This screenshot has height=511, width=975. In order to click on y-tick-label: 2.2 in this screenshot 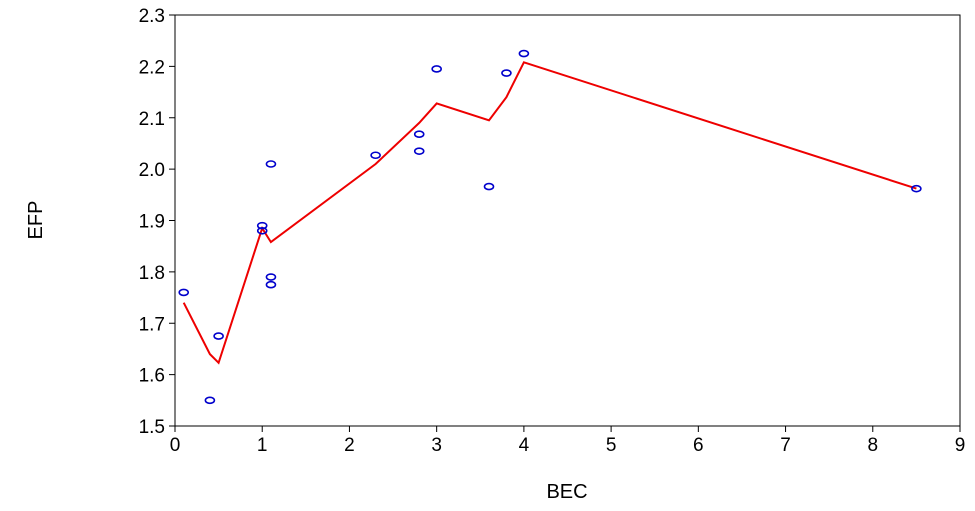, I will do `click(152, 67)`.